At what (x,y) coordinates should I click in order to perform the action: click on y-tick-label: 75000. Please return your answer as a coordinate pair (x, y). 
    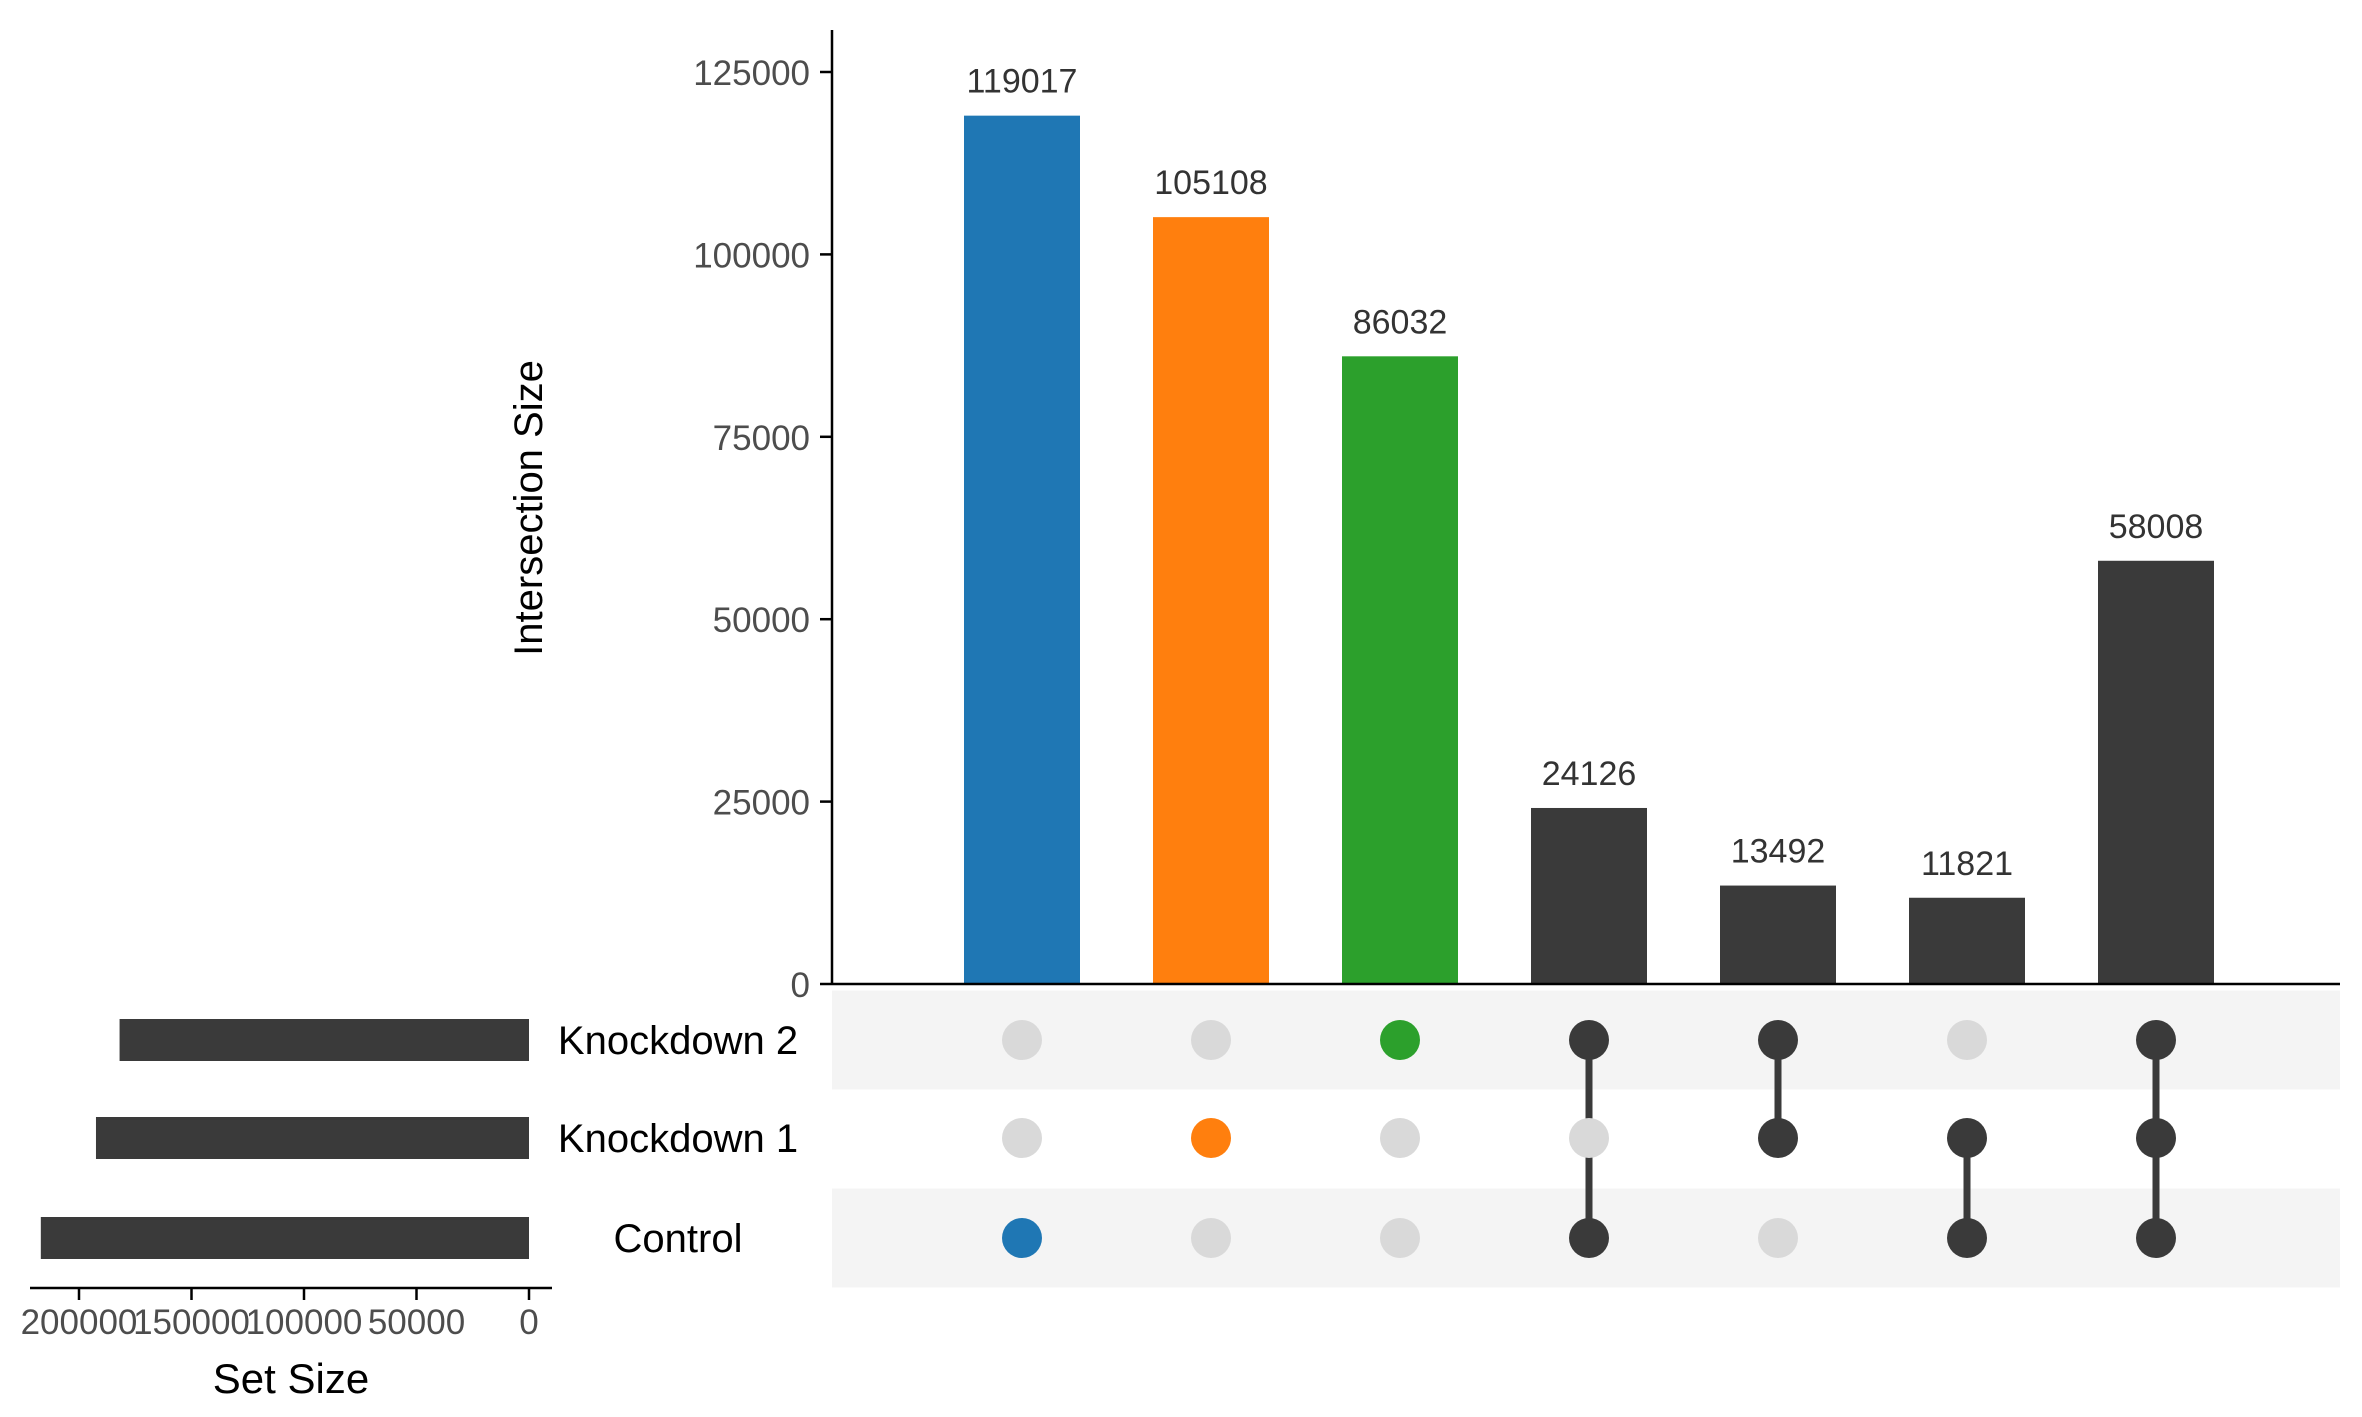
    Looking at the image, I should click on (761, 438).